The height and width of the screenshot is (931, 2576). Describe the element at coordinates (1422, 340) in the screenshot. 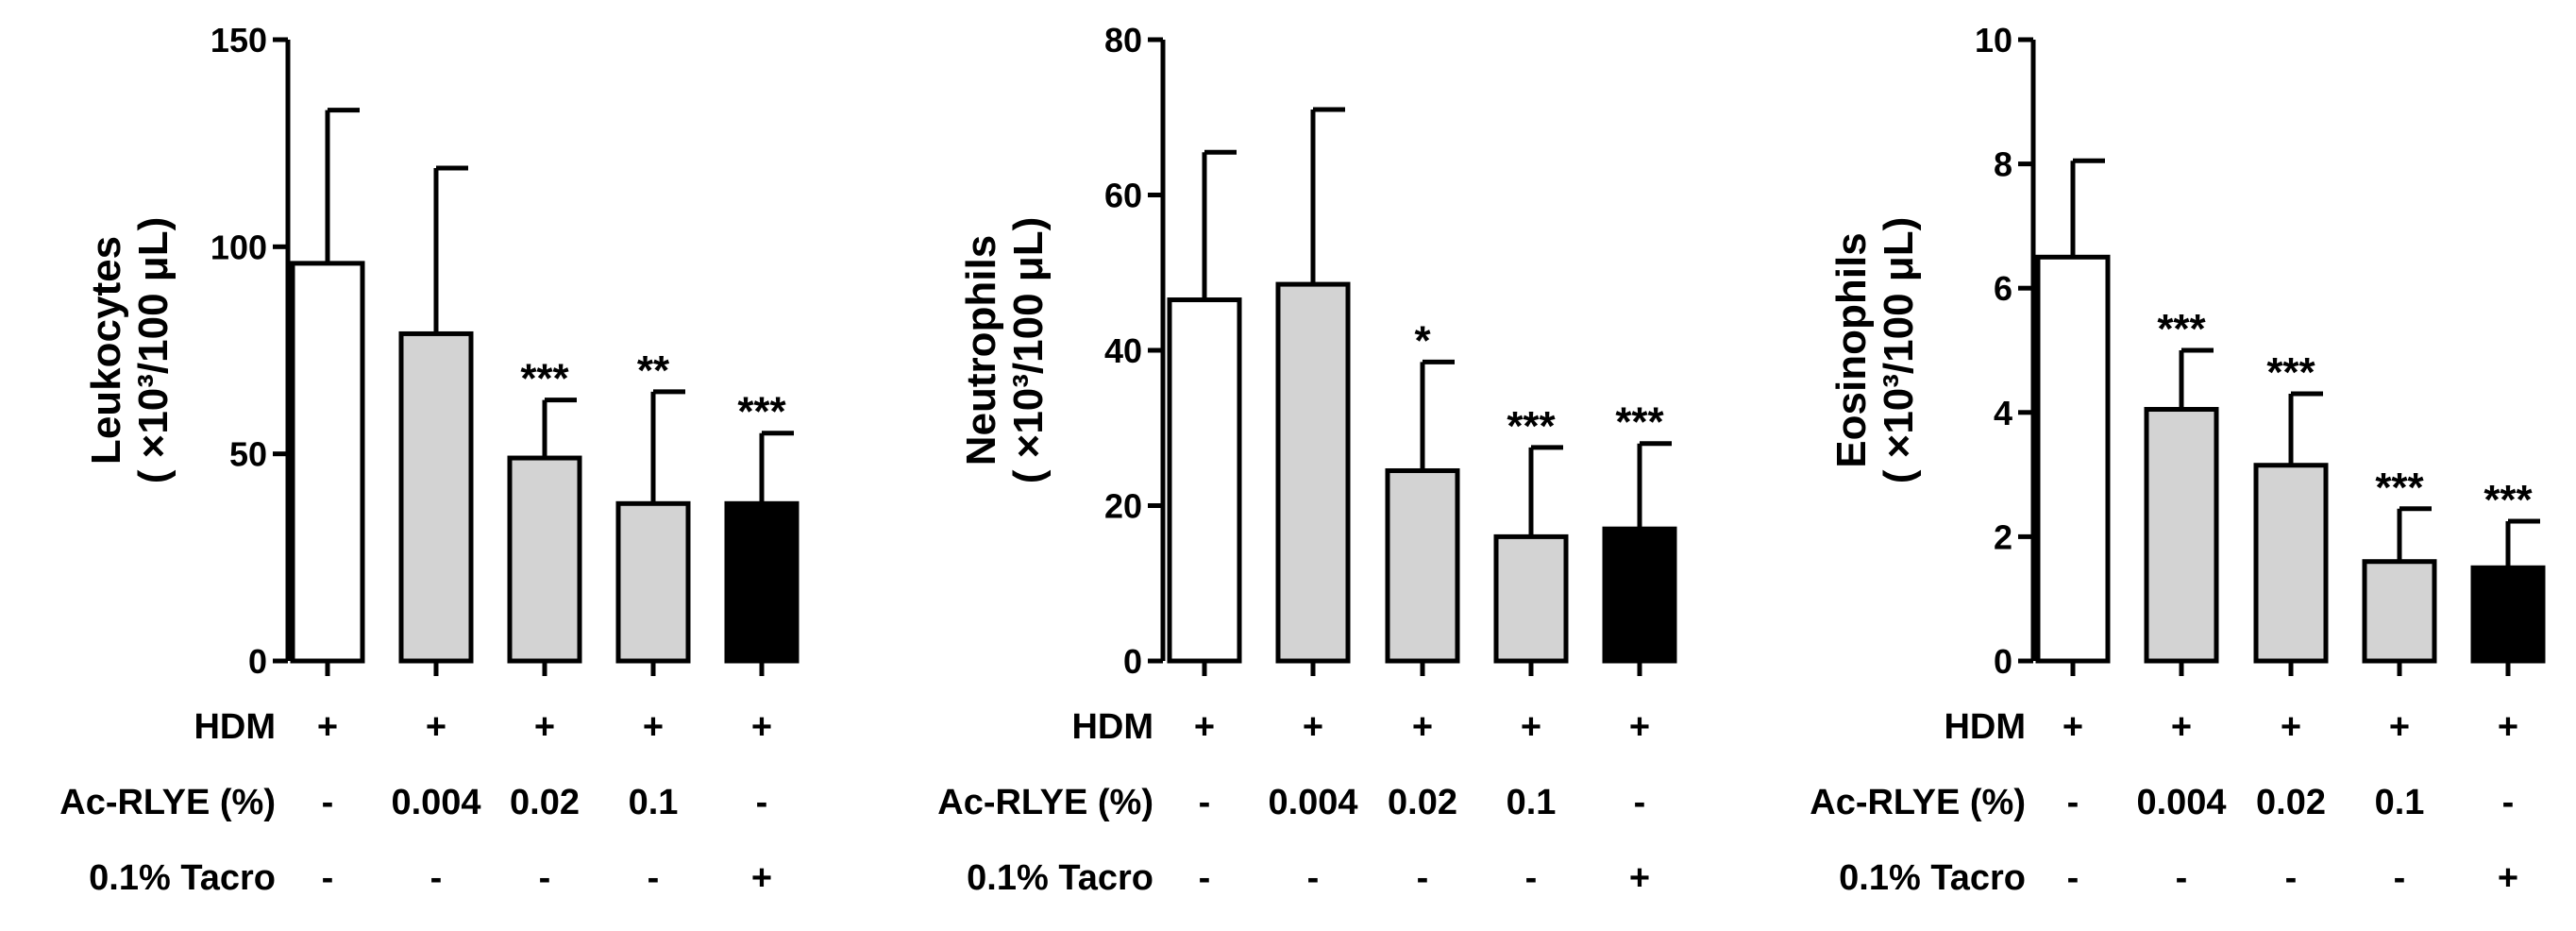

I see `significance-marker: *` at that location.